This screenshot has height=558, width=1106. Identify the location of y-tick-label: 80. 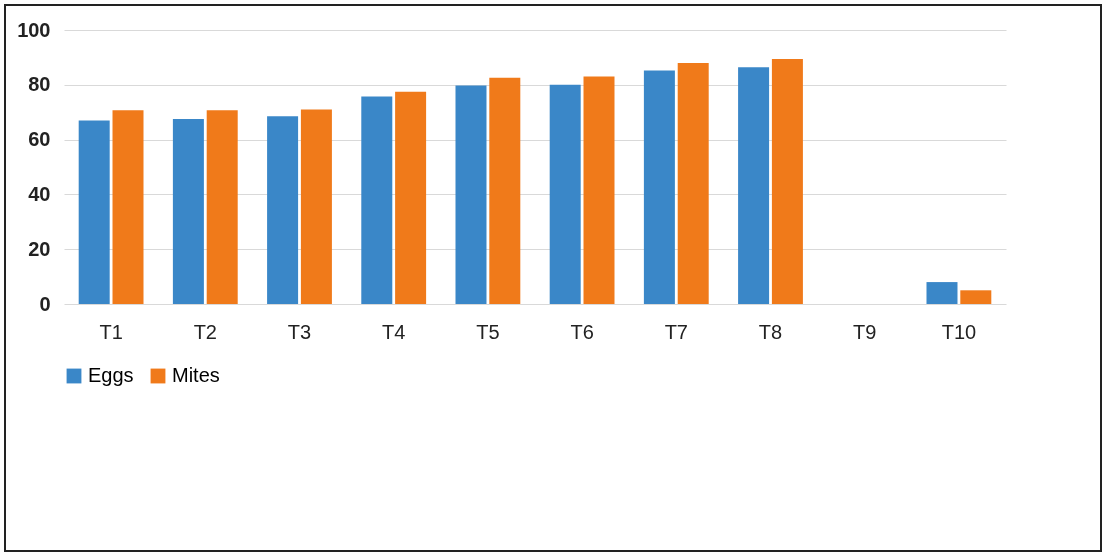
(39, 84).